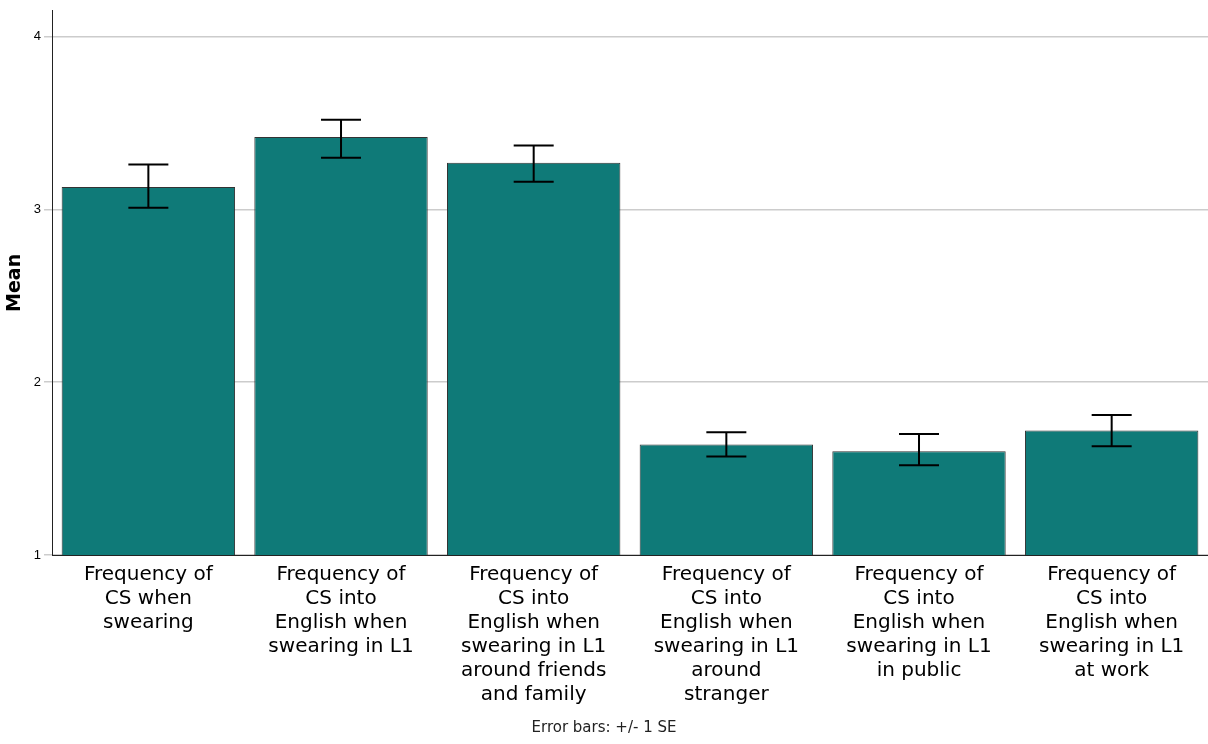  What do you see at coordinates (341, 609) in the screenshot?
I see `x-tick-label: Frequency of CS into English when swearing in L1` at bounding box center [341, 609].